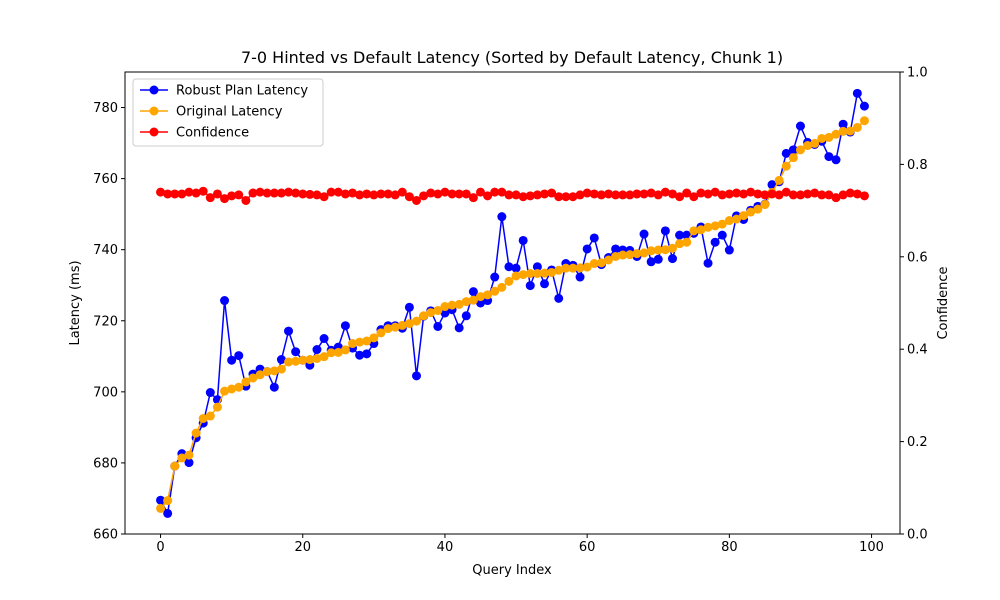 This screenshot has height=600, width=1000. What do you see at coordinates (154, 111) in the screenshot?
I see `legend-marker` at bounding box center [154, 111].